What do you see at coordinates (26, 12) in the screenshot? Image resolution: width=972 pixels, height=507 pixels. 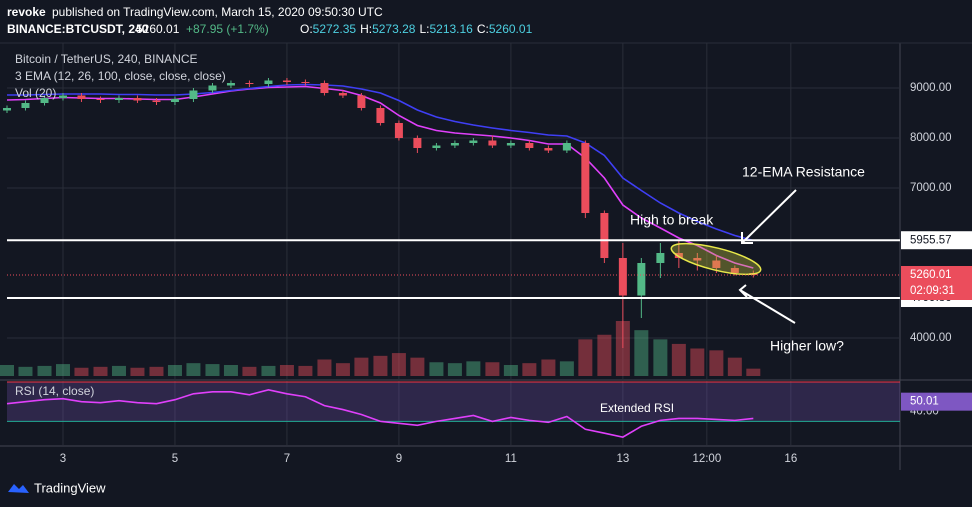 I see `author: revoke` at bounding box center [26, 12].